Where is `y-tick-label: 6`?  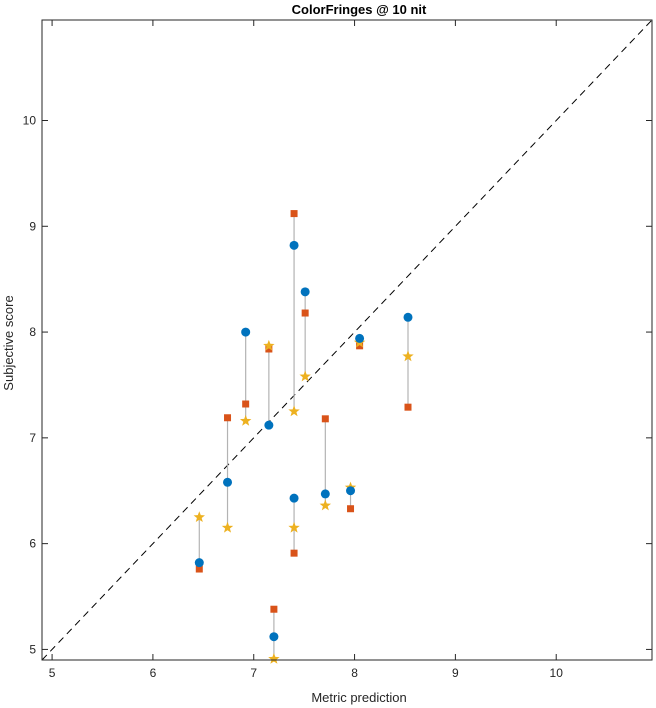
y-tick-label: 6 is located at coordinates (32, 544).